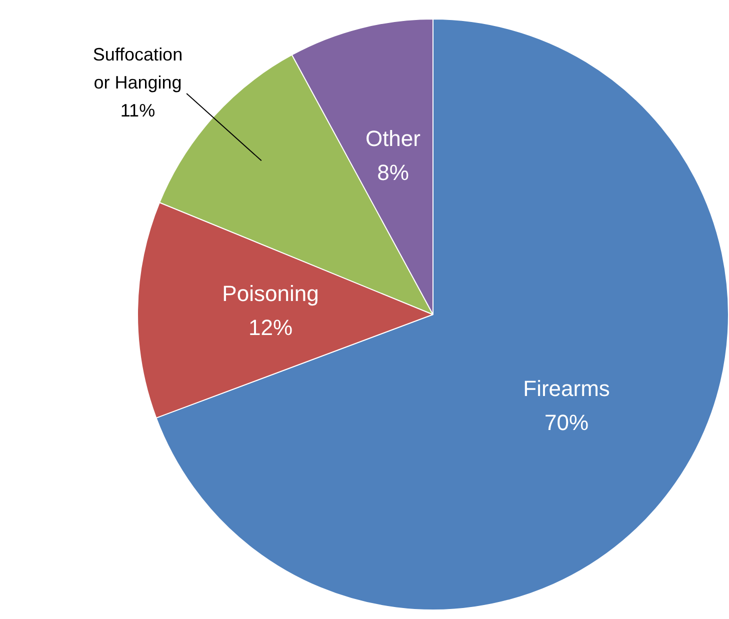  Describe the element at coordinates (270, 327) in the screenshot. I see `data-label: 12%` at that location.